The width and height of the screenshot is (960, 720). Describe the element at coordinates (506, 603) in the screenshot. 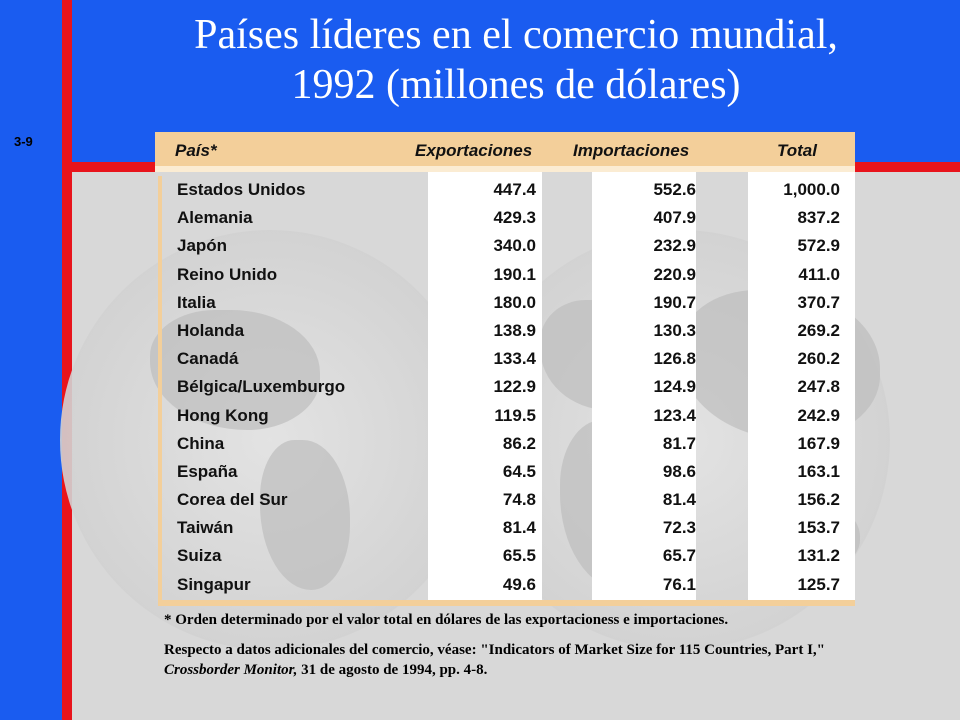

I see `table-bottom-border` at that location.